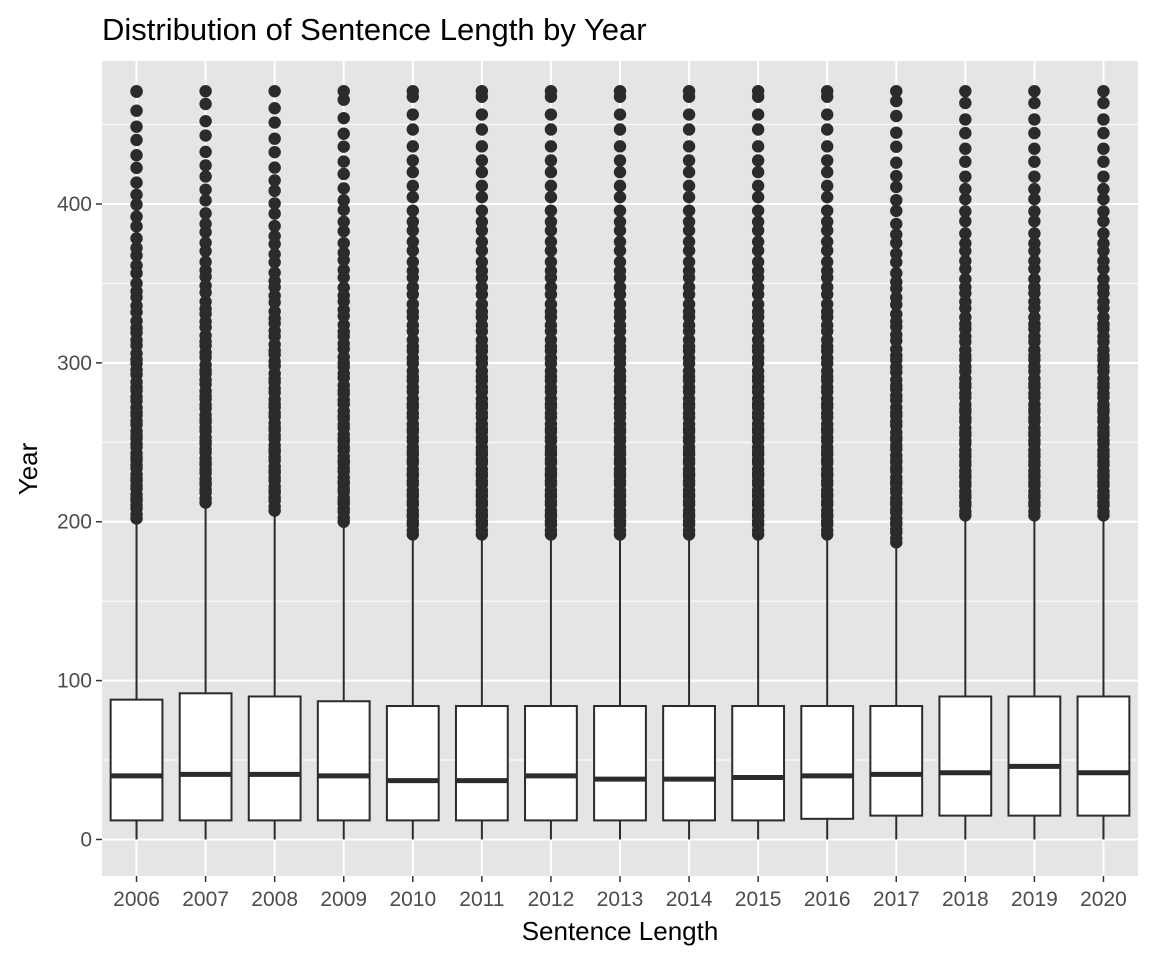  What do you see at coordinates (74, 522) in the screenshot?
I see `y-tick-label: 200` at bounding box center [74, 522].